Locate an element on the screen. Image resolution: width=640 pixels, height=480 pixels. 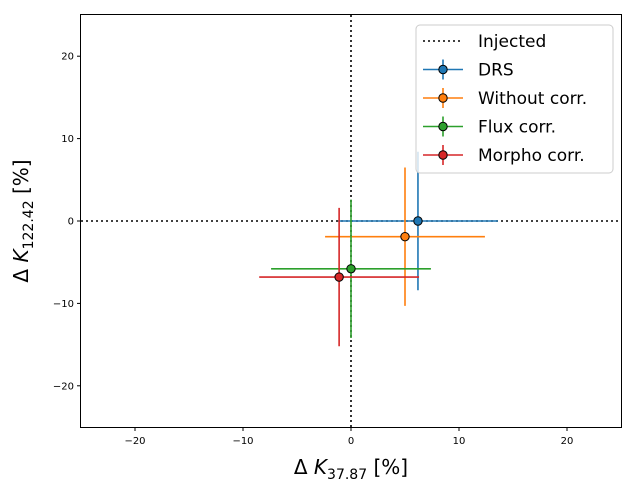
x-tick-label: 0 is located at coordinates (351, 441).